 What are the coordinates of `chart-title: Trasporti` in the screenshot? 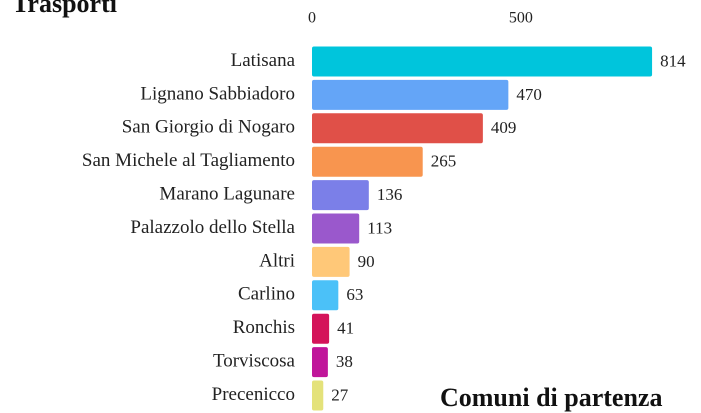 It's located at (64, 9).